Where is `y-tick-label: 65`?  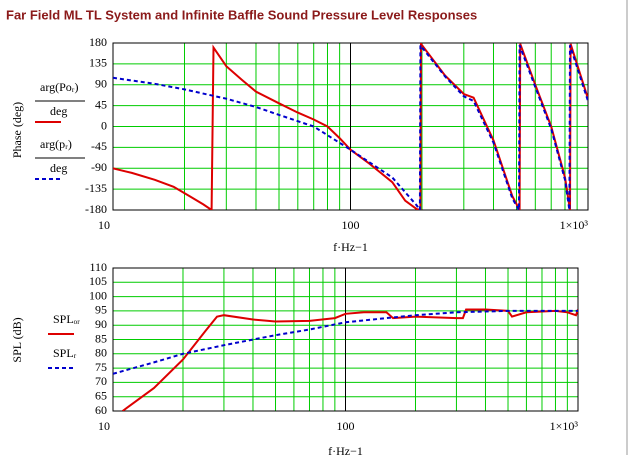
y-tick-label: 65 is located at coordinates (101, 395).